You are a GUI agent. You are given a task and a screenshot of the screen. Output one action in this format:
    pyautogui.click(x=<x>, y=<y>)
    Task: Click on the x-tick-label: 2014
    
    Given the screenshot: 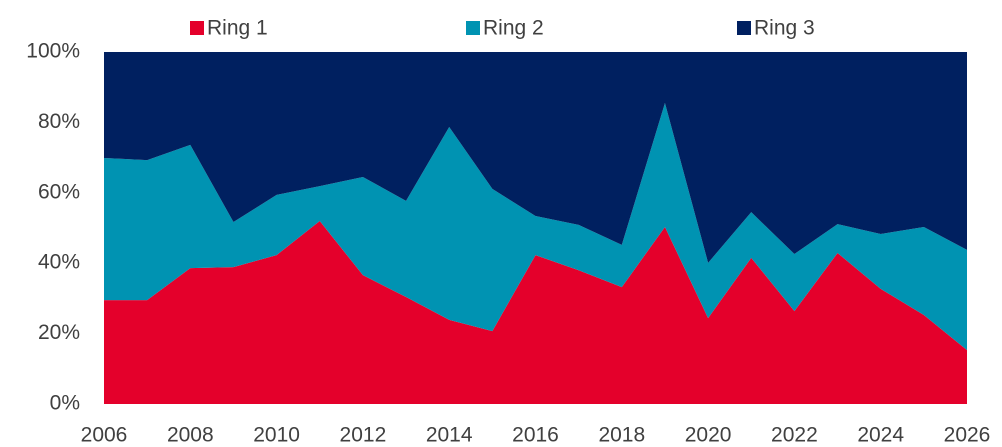 What is the action you would take?
    pyautogui.click(x=449, y=435)
    